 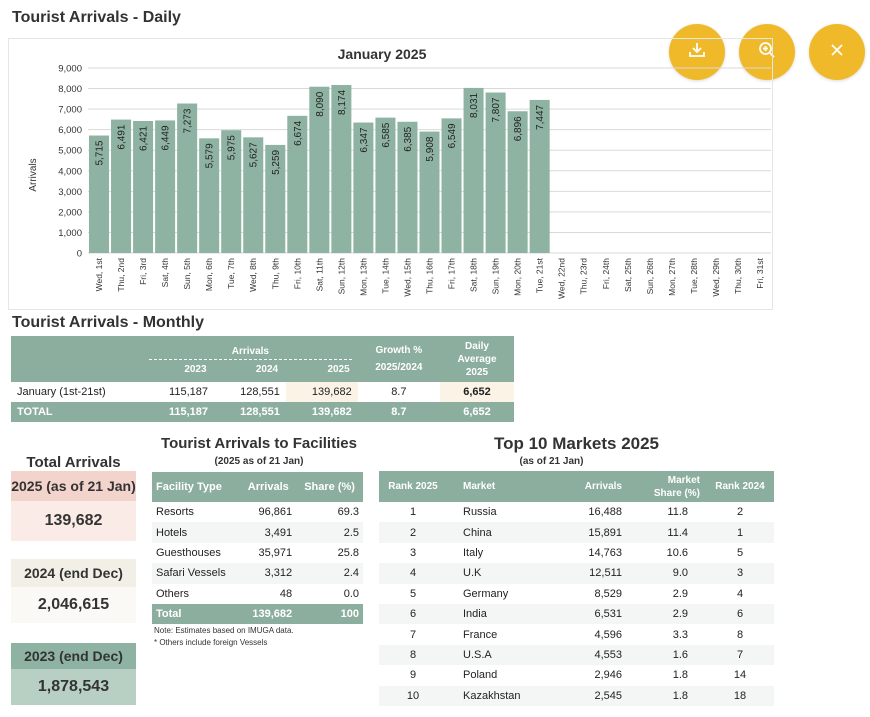 What do you see at coordinates (73, 687) in the screenshot?
I see `card-2023-value: 1,878,543` at bounding box center [73, 687].